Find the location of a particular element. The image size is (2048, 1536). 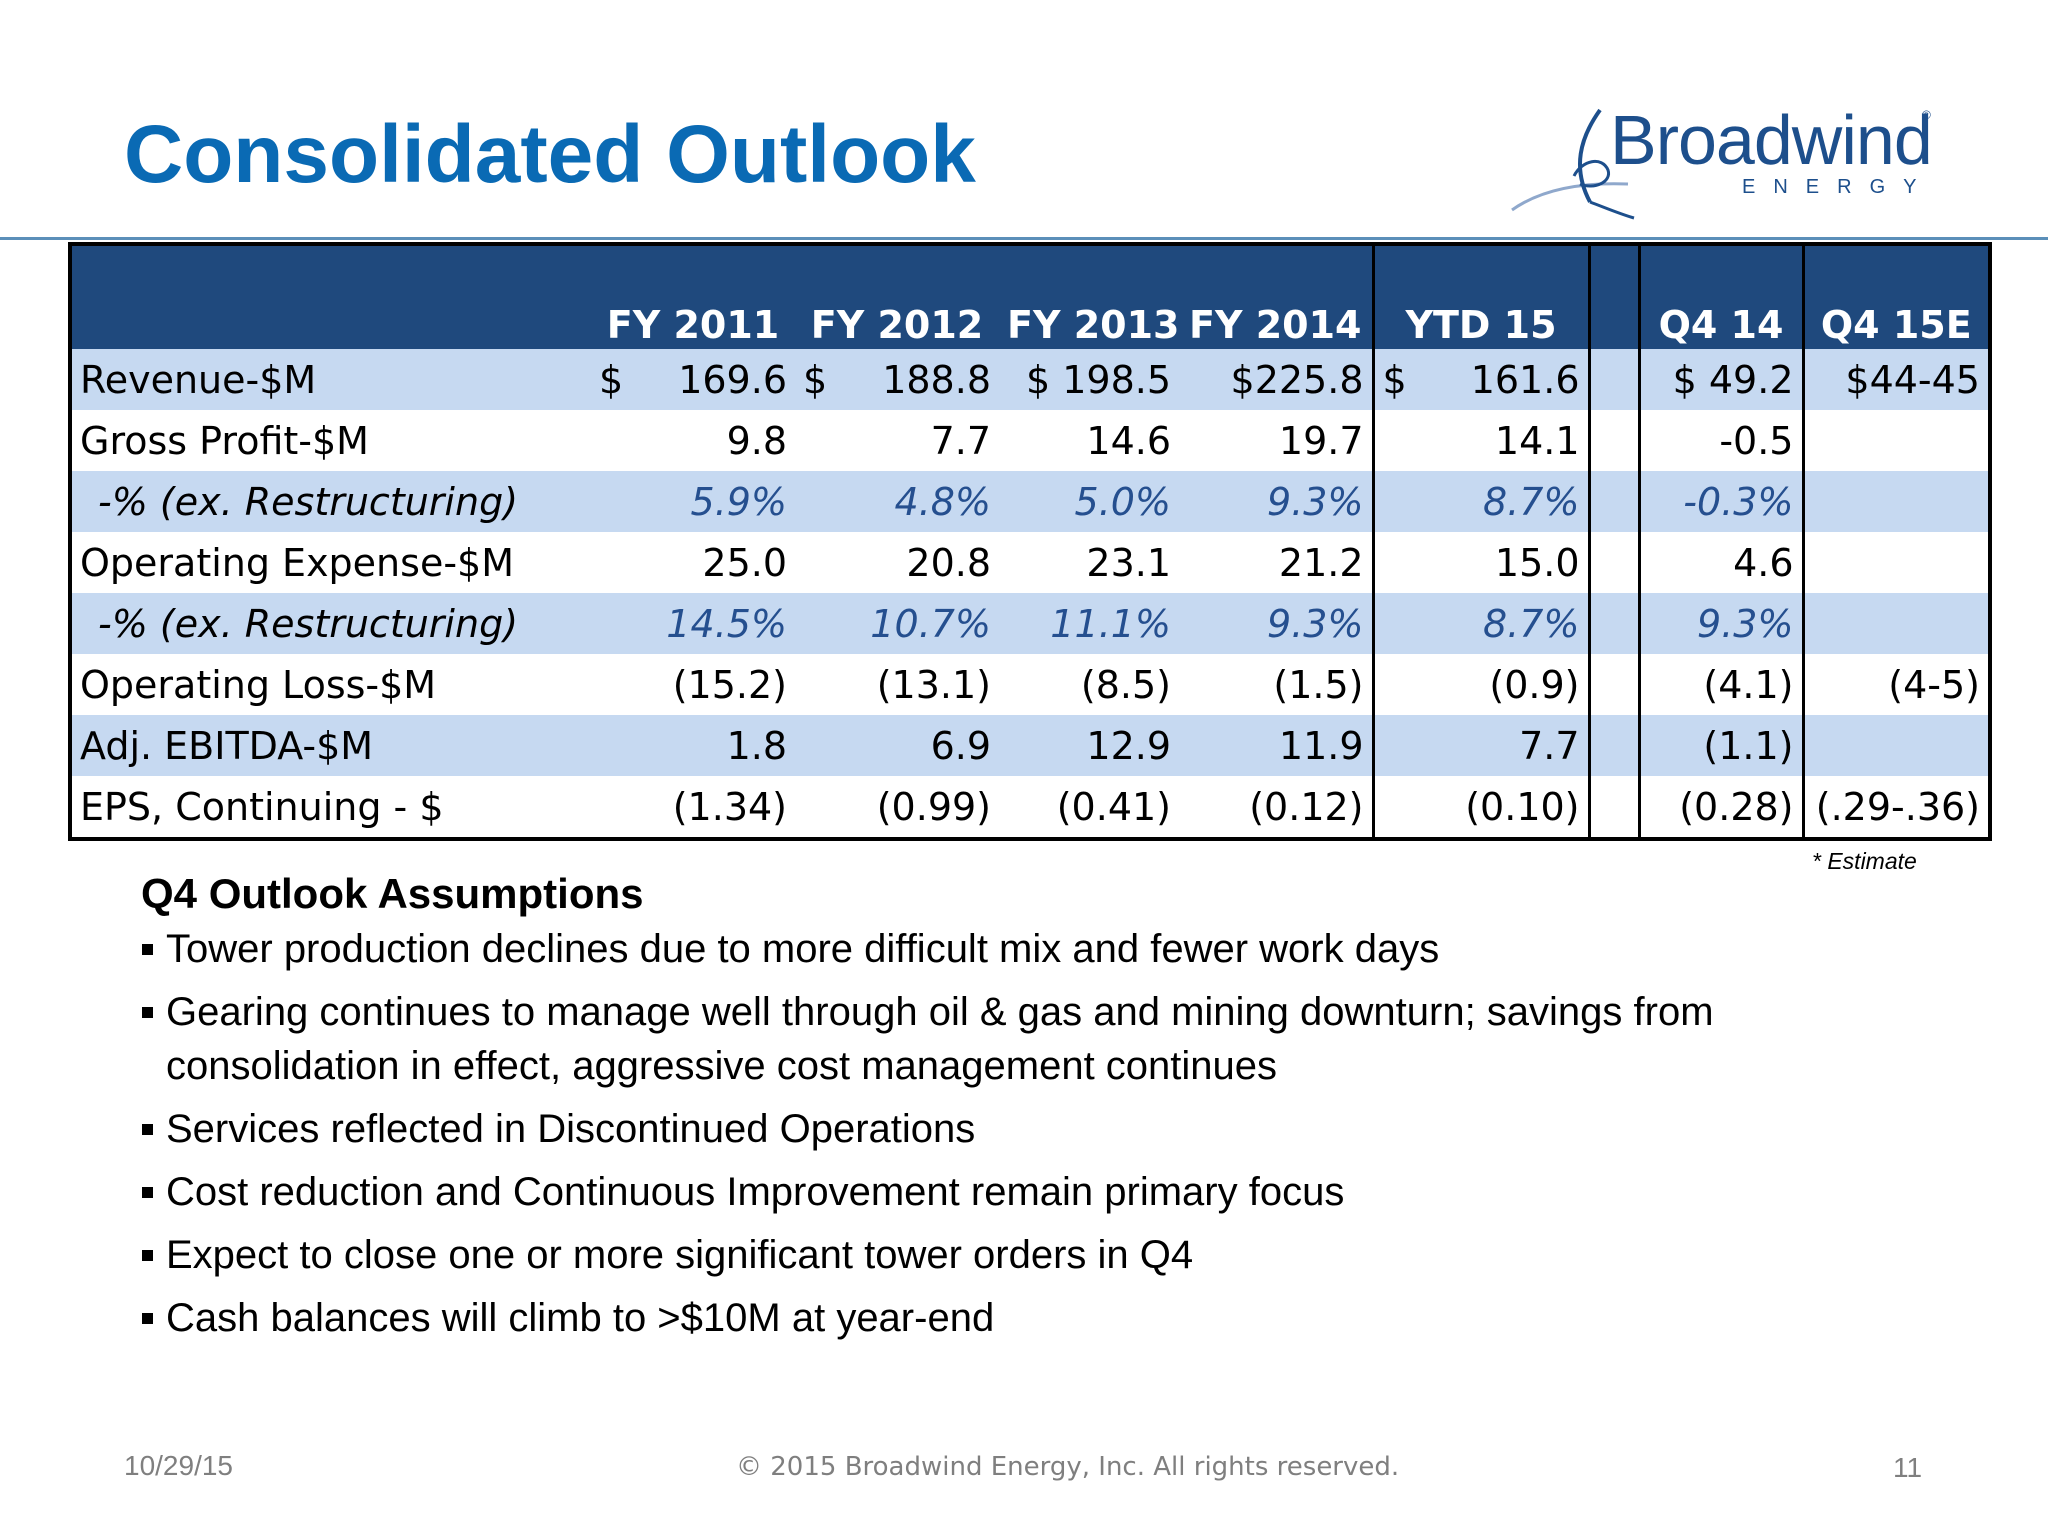

table-cell: $225.8 is located at coordinates (1277, 379).